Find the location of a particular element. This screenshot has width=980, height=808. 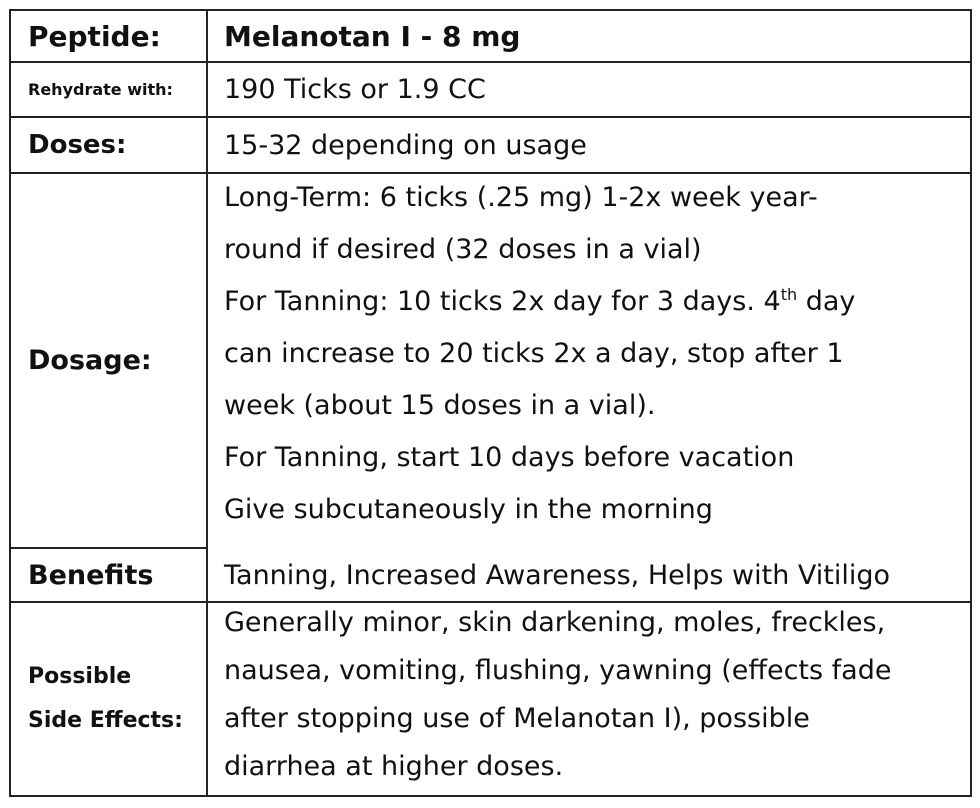

dosage-line-3-end: day is located at coordinates (826, 301).